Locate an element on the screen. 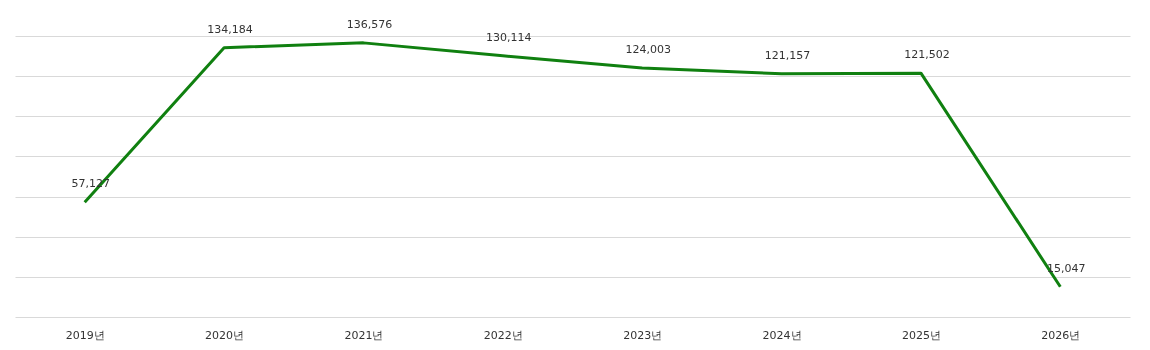 The height and width of the screenshot is (350, 1150). data-label: 134,184 is located at coordinates (230, 29).